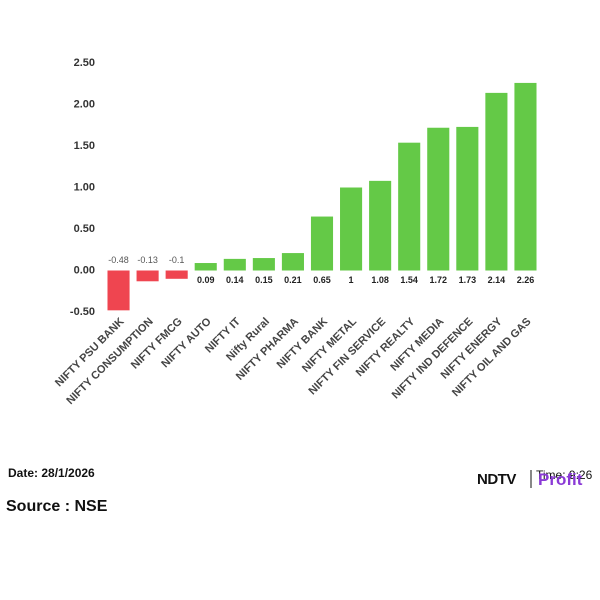 This screenshot has width=600, height=600. What do you see at coordinates (293, 280) in the screenshot?
I see `value-label: 0.21` at bounding box center [293, 280].